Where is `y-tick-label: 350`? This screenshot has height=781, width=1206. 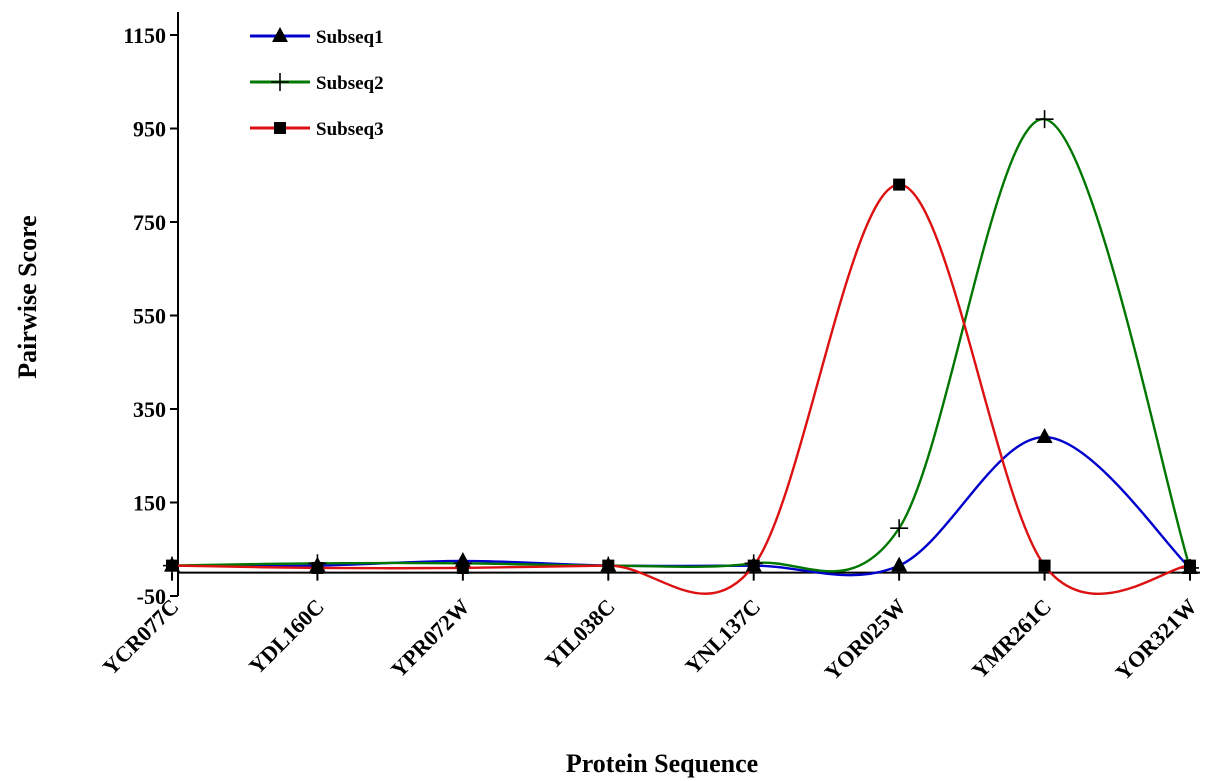
y-tick-label: 350 is located at coordinates (149, 409).